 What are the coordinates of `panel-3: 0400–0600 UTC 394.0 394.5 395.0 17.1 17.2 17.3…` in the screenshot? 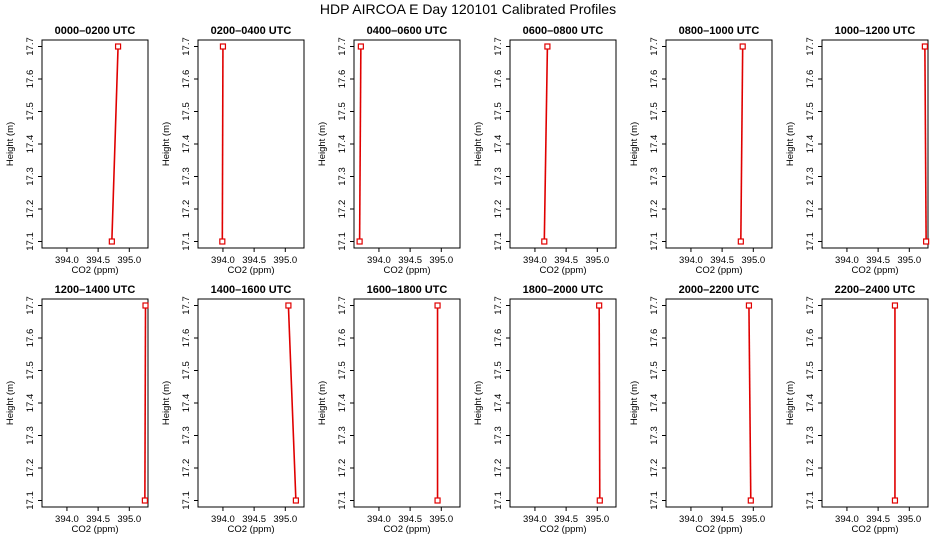 It's located at (389, 150).